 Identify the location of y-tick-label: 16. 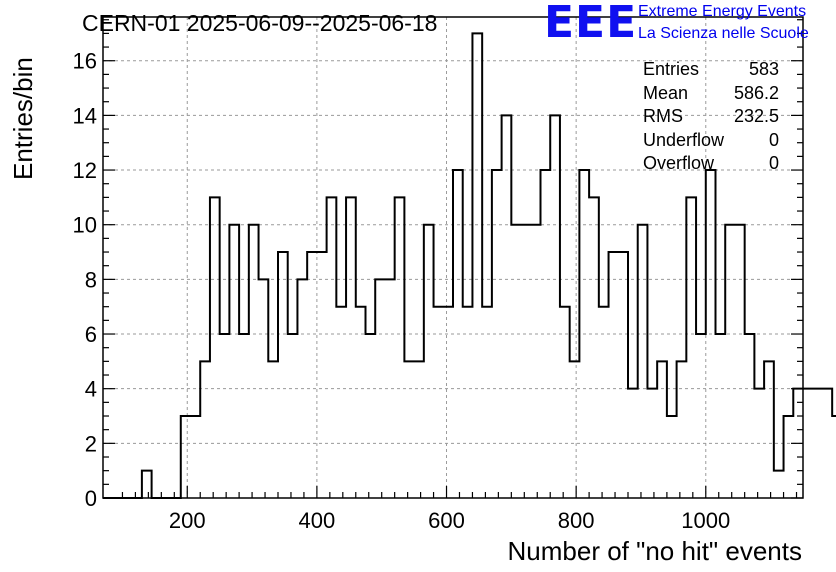
(85, 61).